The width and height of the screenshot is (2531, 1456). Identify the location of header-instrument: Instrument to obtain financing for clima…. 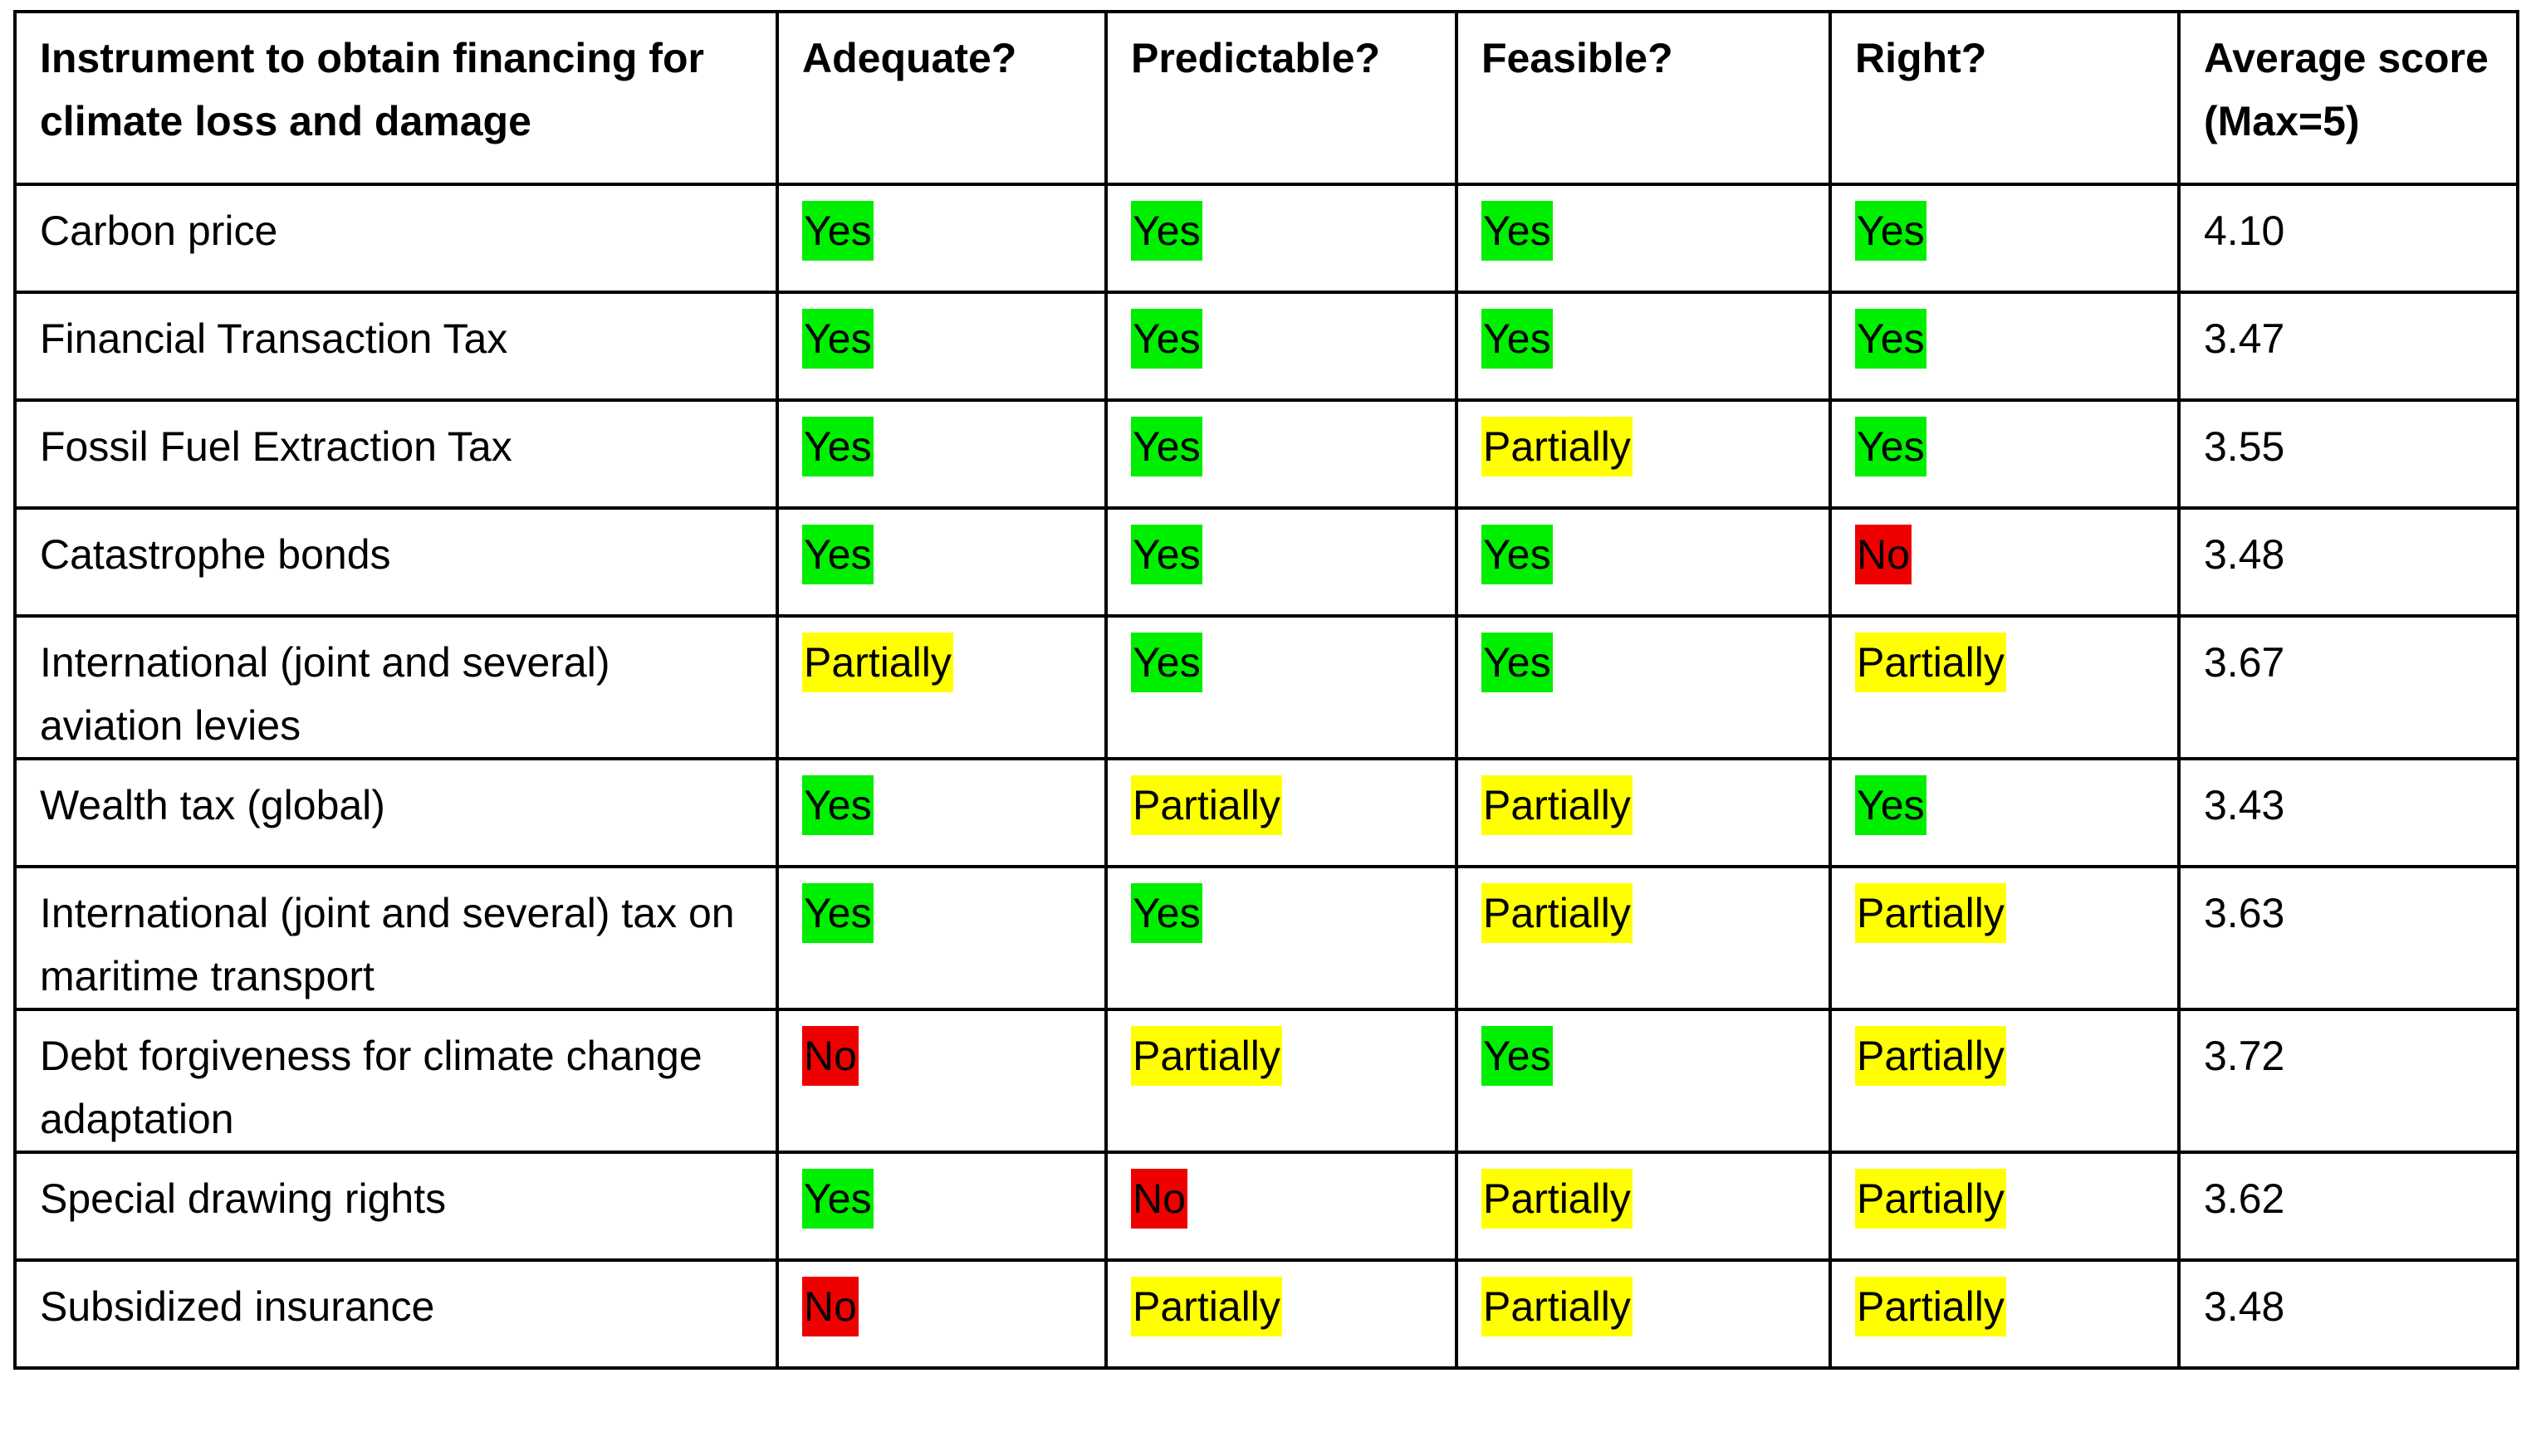
(396, 98).